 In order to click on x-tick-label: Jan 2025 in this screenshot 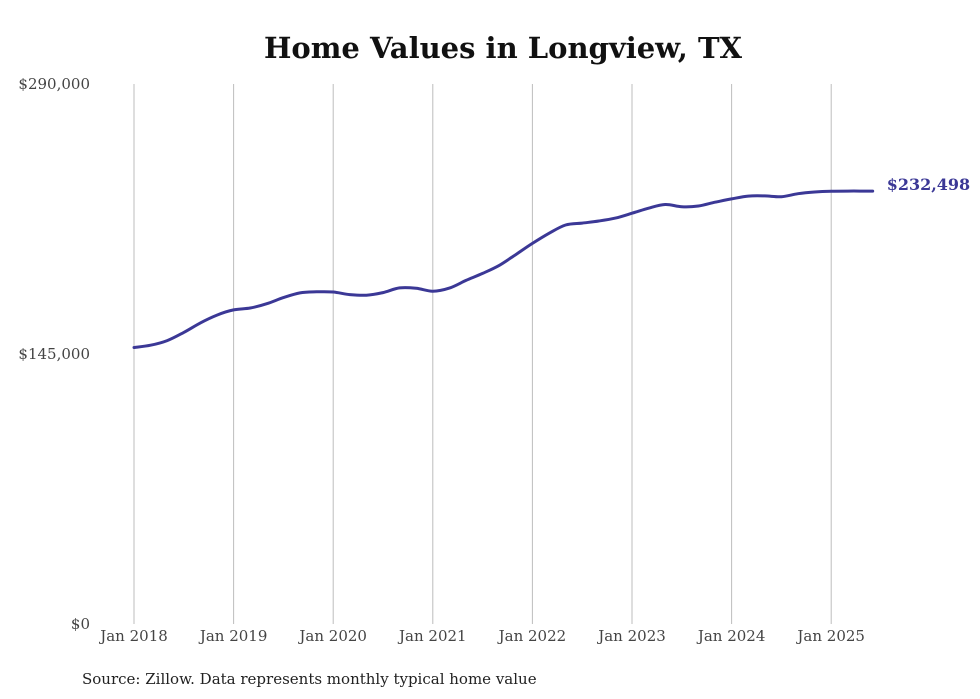, I will do `click(830, 636)`.